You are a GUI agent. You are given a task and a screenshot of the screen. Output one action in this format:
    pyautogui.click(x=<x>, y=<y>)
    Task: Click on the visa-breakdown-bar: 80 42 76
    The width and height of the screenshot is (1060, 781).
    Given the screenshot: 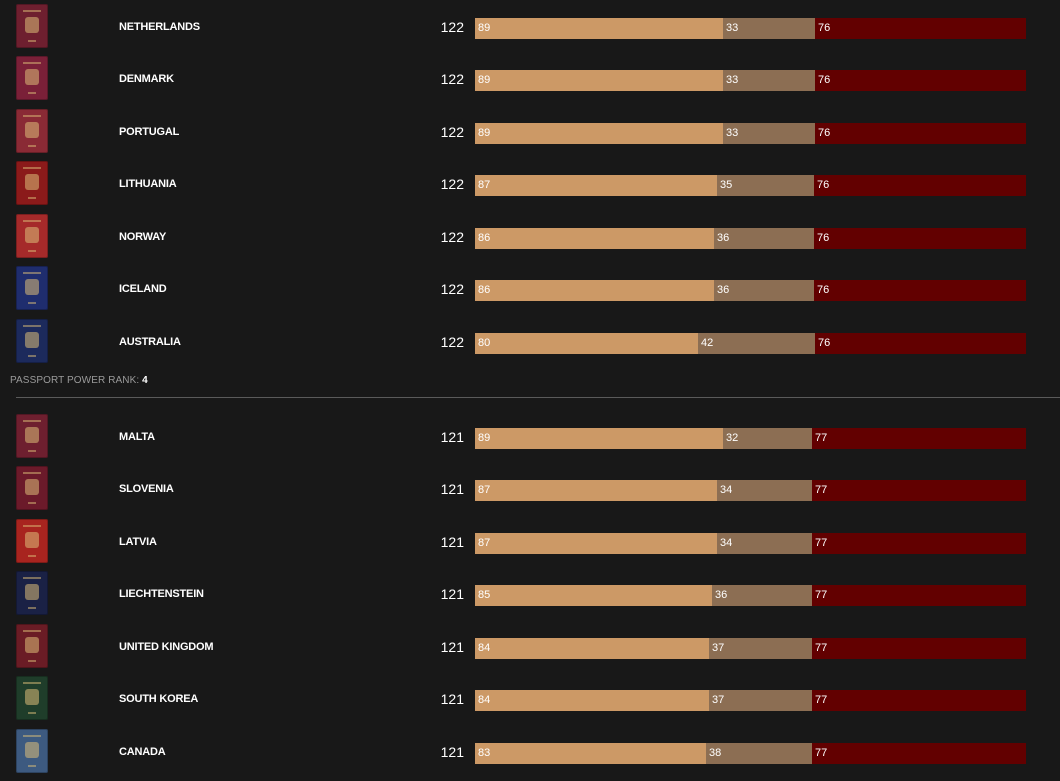 What is the action you would take?
    pyautogui.click(x=750, y=343)
    